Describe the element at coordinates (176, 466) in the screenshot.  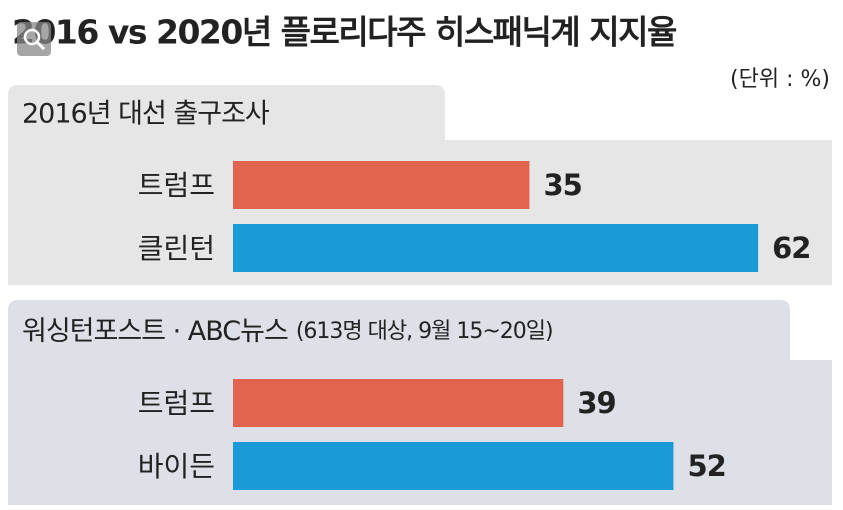
I see `category-label: 바이든` at that location.